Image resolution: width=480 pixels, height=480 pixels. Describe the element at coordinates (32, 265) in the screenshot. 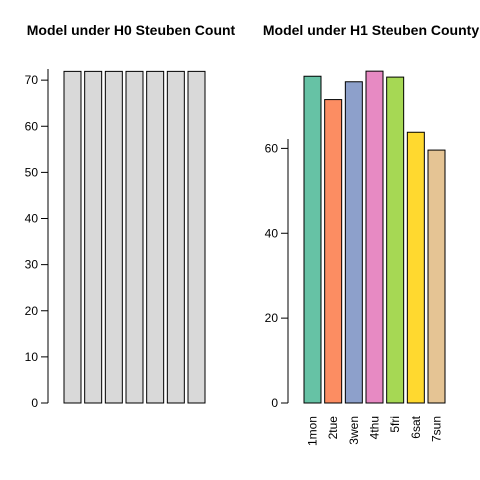

I see `h0-y-tick-label: 30` at that location.